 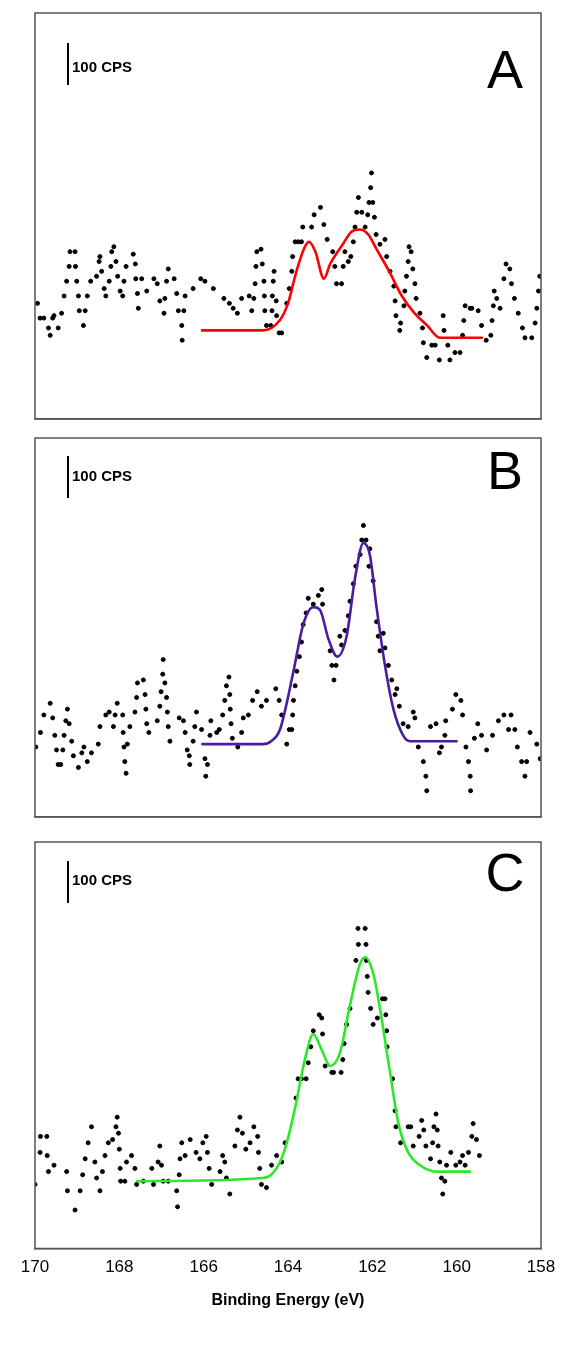 I want to click on x-tick-label: 168, so click(x=119, y=1267).